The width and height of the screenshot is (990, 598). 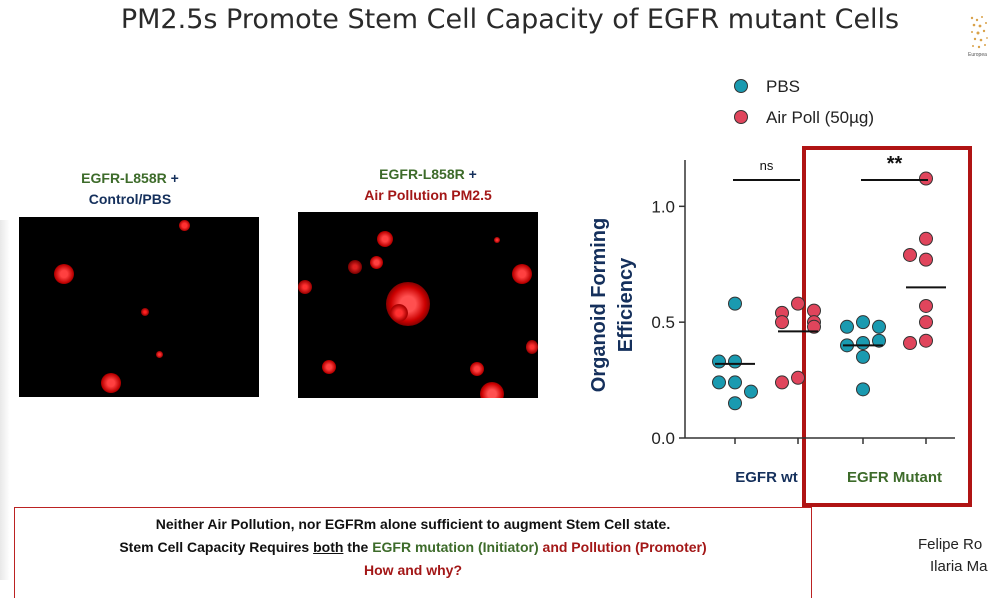 What do you see at coordinates (599, 305) in the screenshot?
I see `y-axis-label-line1: Organoid Forming` at bounding box center [599, 305].